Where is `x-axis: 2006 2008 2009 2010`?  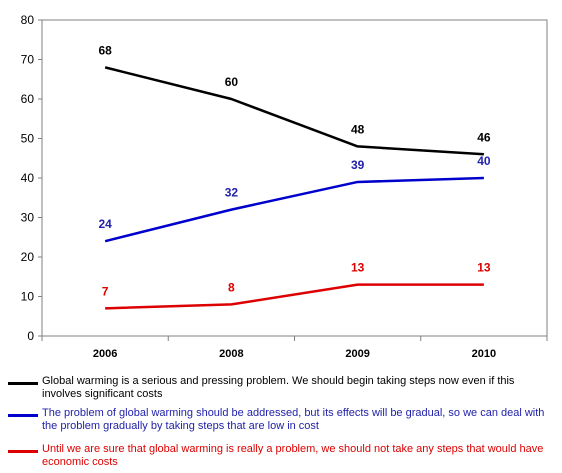 x-axis: 2006 2008 2009 2010 is located at coordinates (294, 348).